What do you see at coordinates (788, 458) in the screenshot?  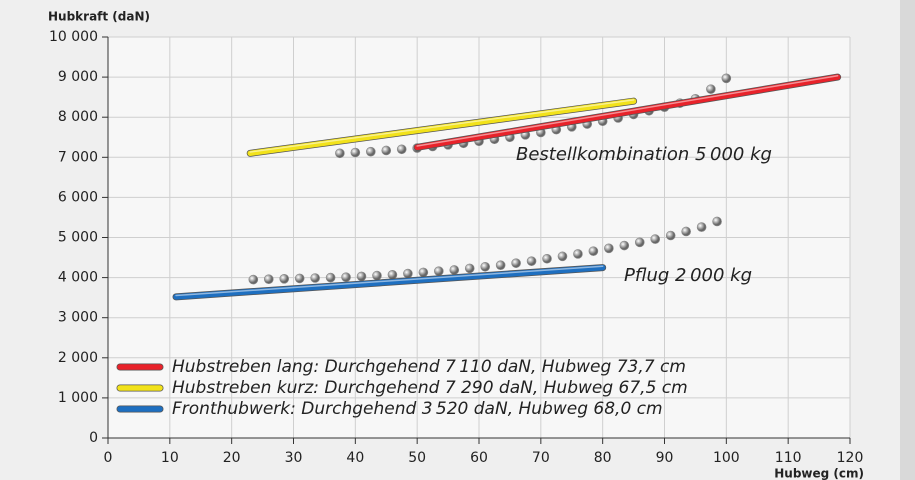 I see `x-tick-label: 110` at bounding box center [788, 458].